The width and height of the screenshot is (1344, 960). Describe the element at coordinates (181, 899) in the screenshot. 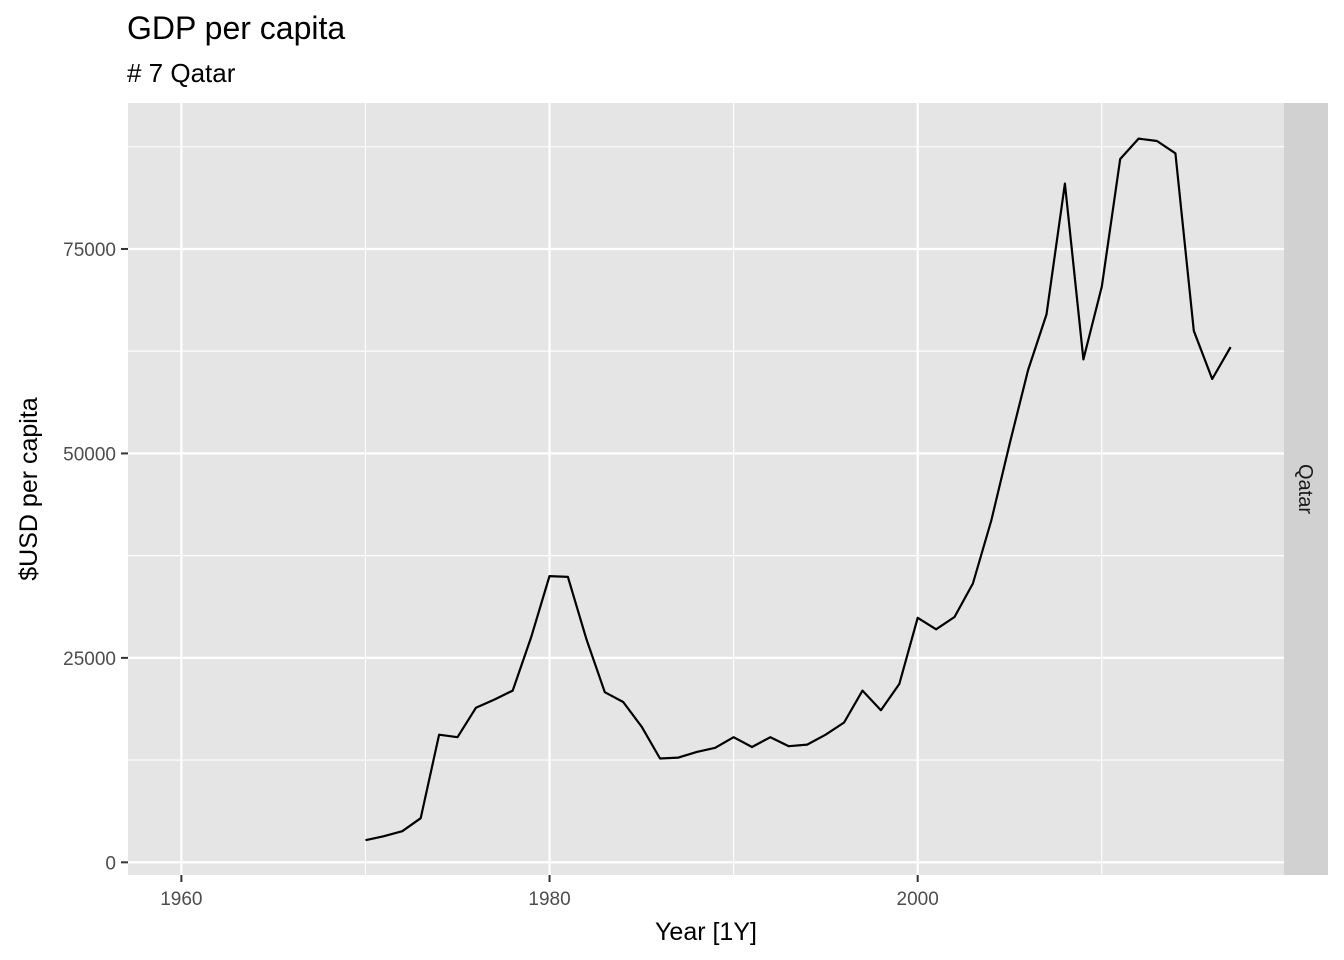

I see `x-tick-label: 1960` at that location.